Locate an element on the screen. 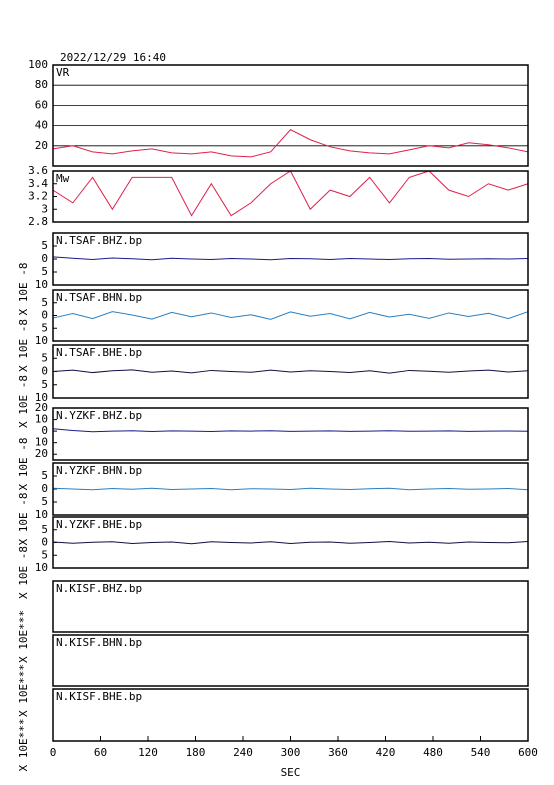 This screenshot has width=554, height=785. y-tick-label: 3.6 is located at coordinates (38, 170).